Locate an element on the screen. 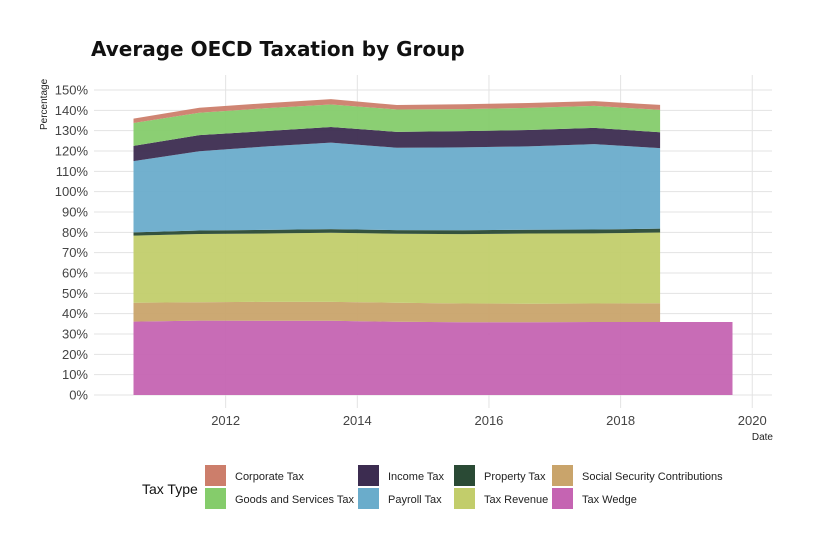 The image size is (814, 559). x-axis-label: Date is located at coordinates (763, 437).